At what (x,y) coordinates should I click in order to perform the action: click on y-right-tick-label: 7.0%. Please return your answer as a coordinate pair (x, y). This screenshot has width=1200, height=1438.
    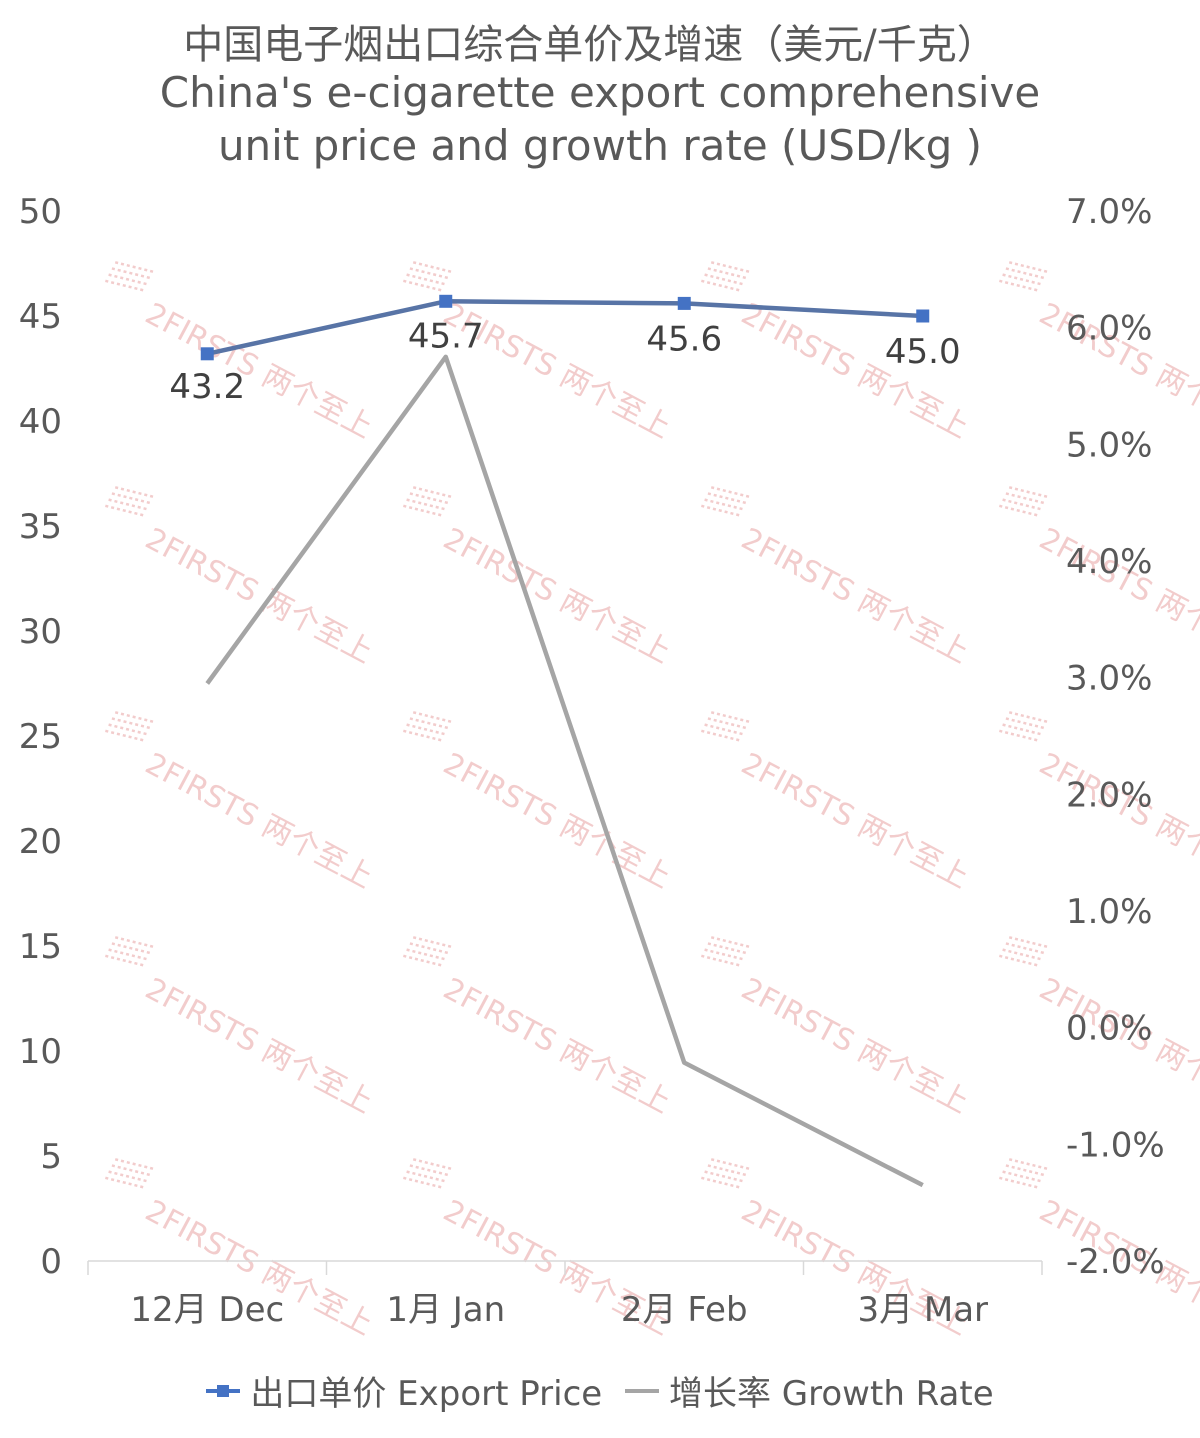
    Looking at the image, I should click on (1109, 212).